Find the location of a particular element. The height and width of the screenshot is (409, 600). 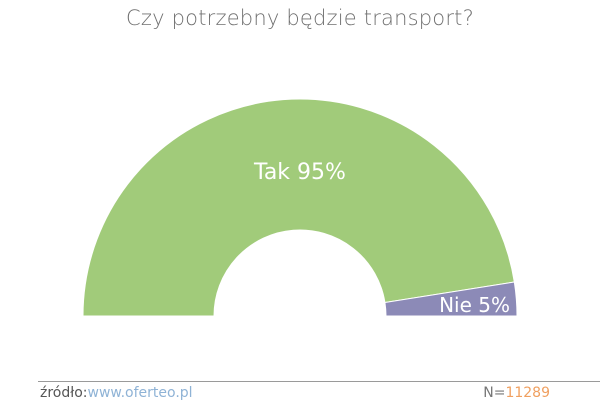

source-label: źródło: is located at coordinates (64, 393).